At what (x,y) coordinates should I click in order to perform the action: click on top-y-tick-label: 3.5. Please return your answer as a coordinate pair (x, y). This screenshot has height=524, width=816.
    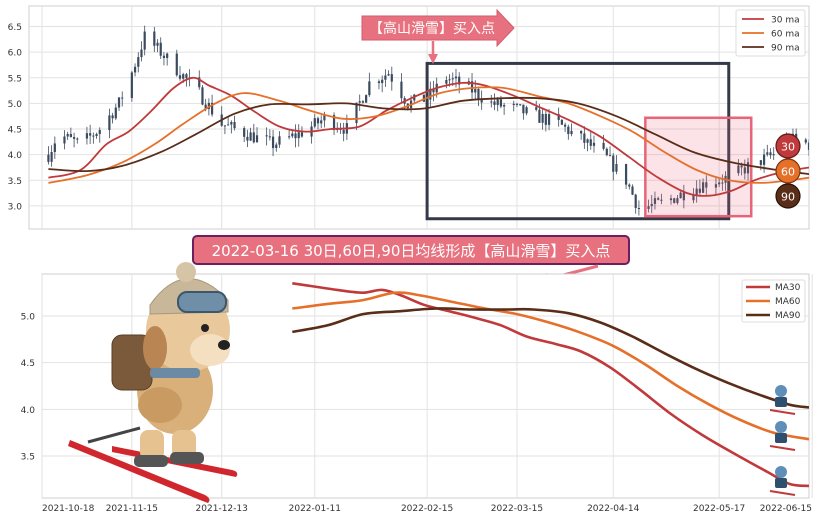
    Looking at the image, I should click on (15, 182).